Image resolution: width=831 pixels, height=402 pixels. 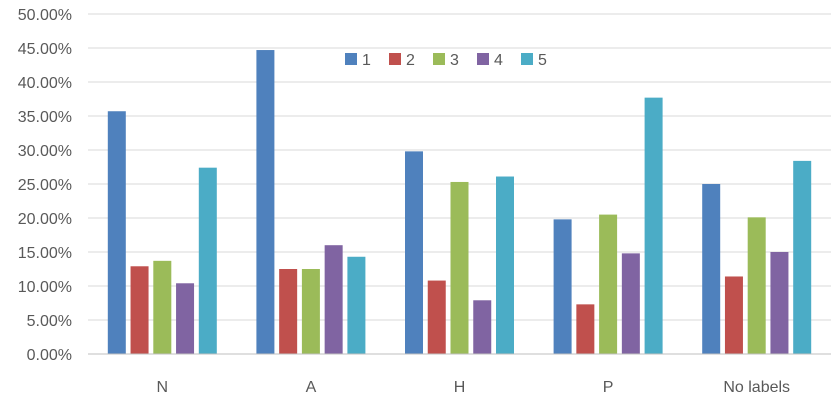 I want to click on legend-label-4: 4, so click(x=498, y=60).